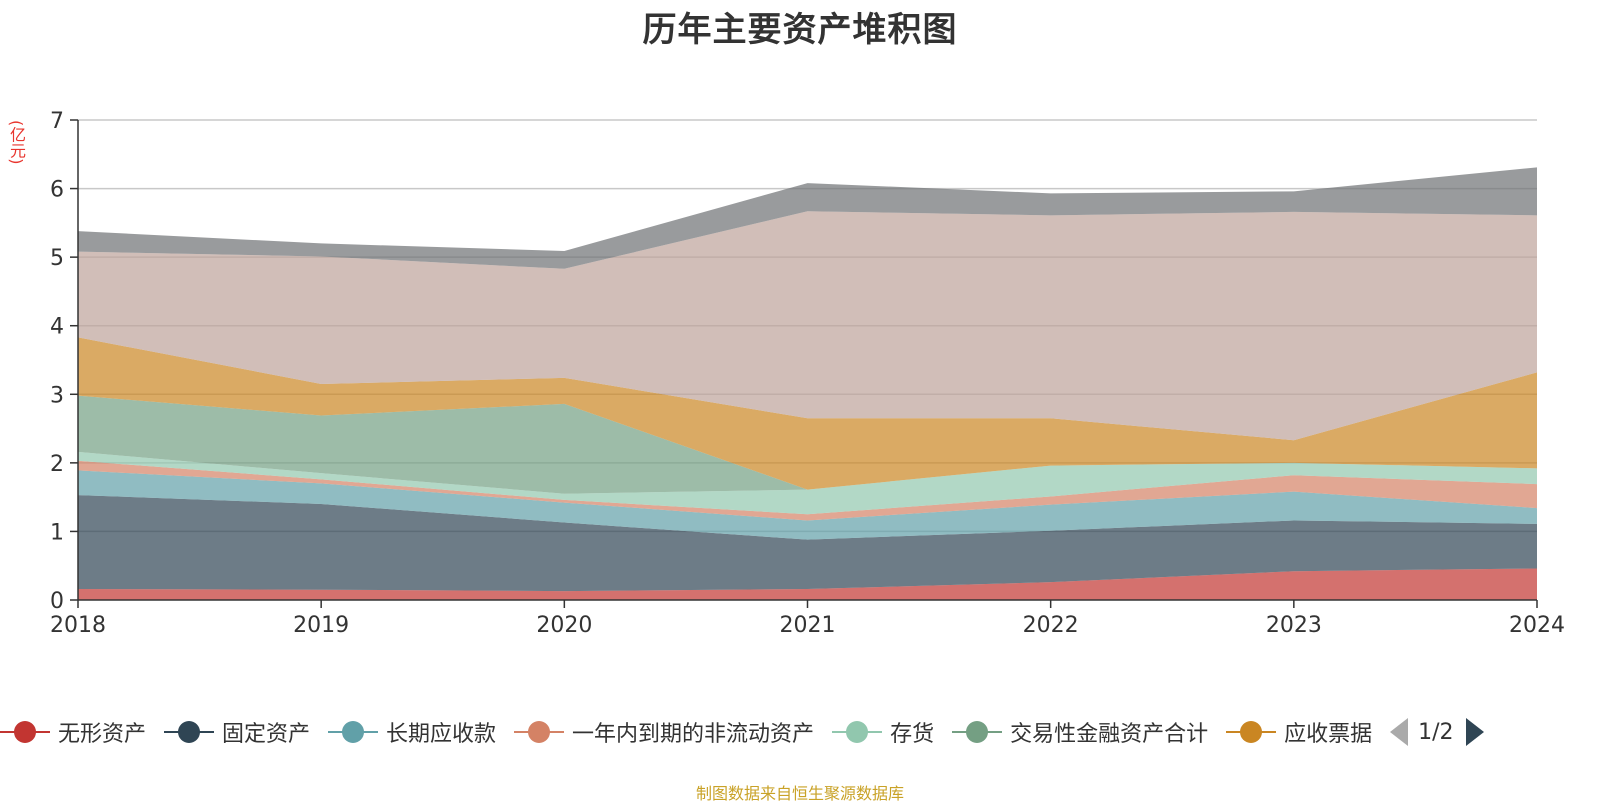 Image resolution: width=1600 pixels, height=804 pixels. I want to click on legend-label: 存货, so click(912, 734).